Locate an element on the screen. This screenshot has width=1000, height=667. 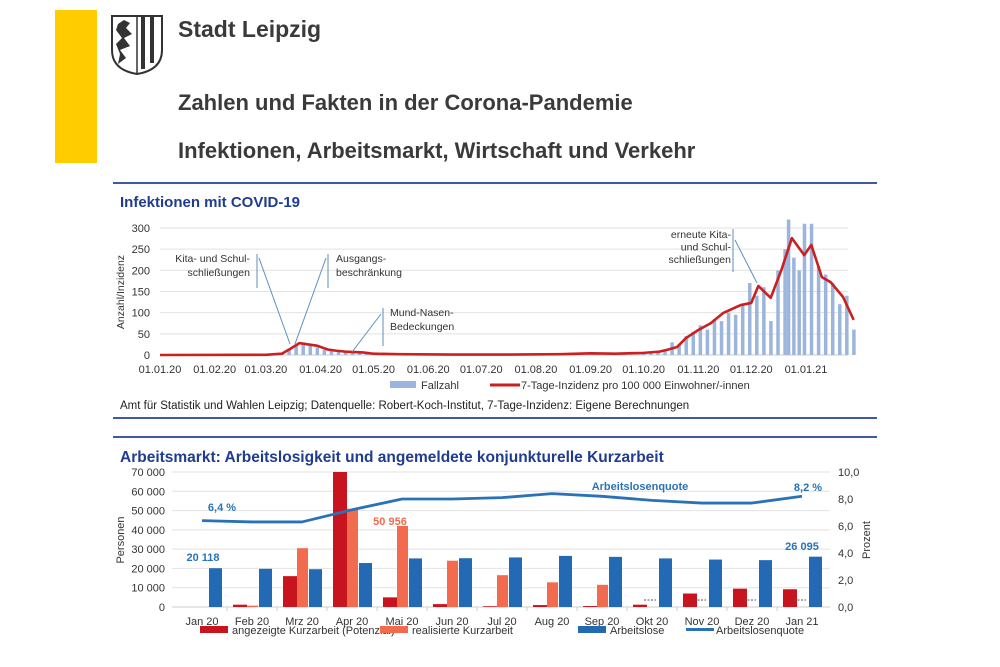
x-tick-label: Mrz 20 is located at coordinates (302, 622).